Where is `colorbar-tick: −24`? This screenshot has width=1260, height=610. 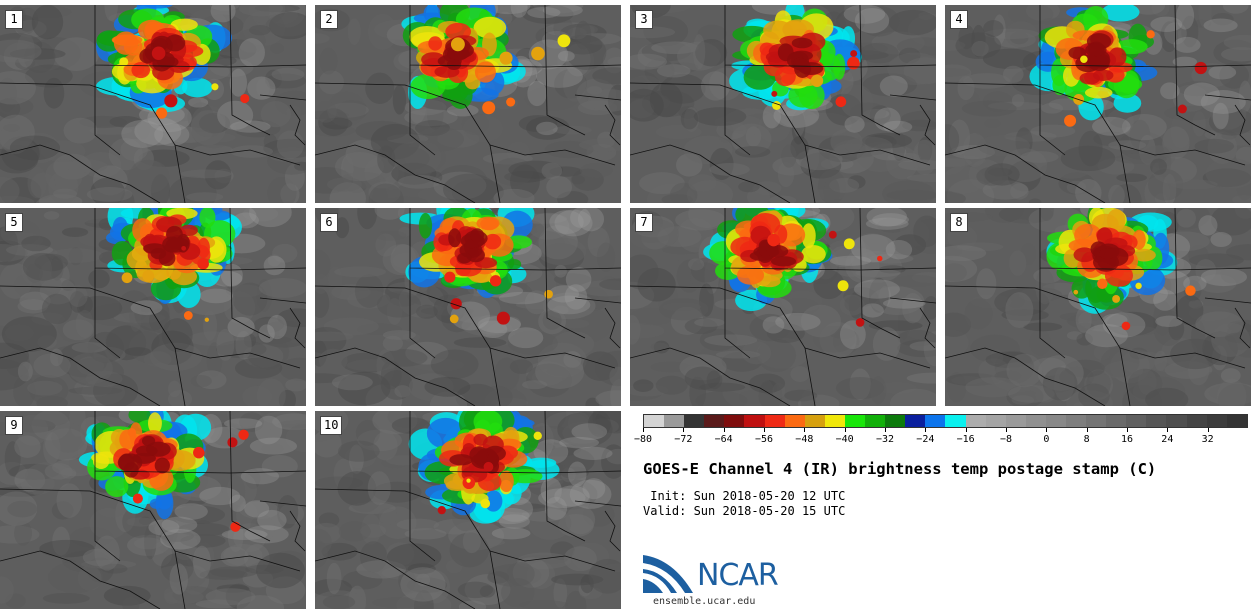
colorbar-tick: −24 is located at coordinates (925, 439).